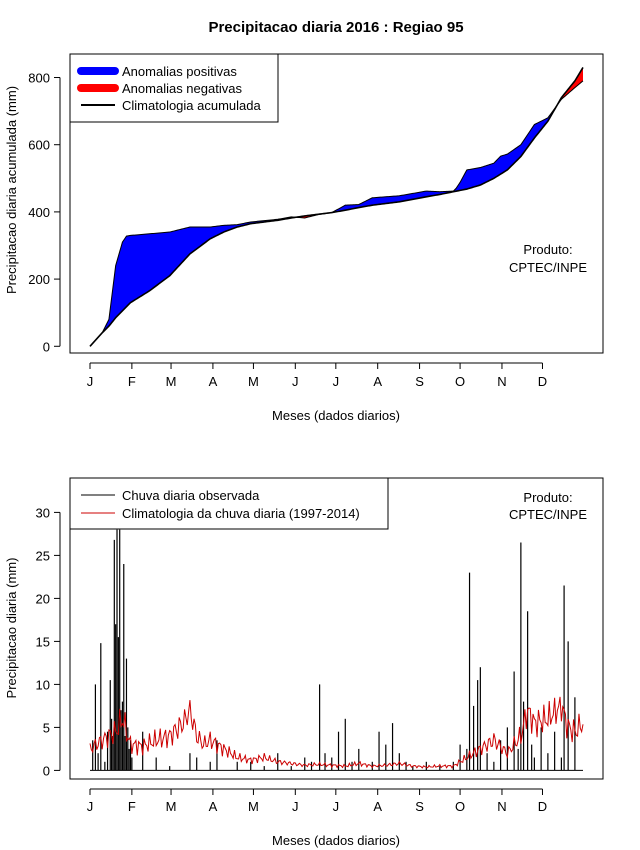  I want to click on legend-observed-label: Chuva diaria observada, so click(191, 495).